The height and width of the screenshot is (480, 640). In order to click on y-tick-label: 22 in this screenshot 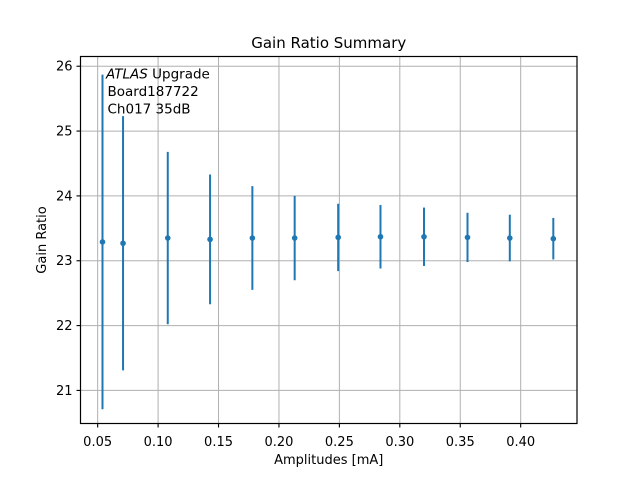, I will do `click(64, 326)`.